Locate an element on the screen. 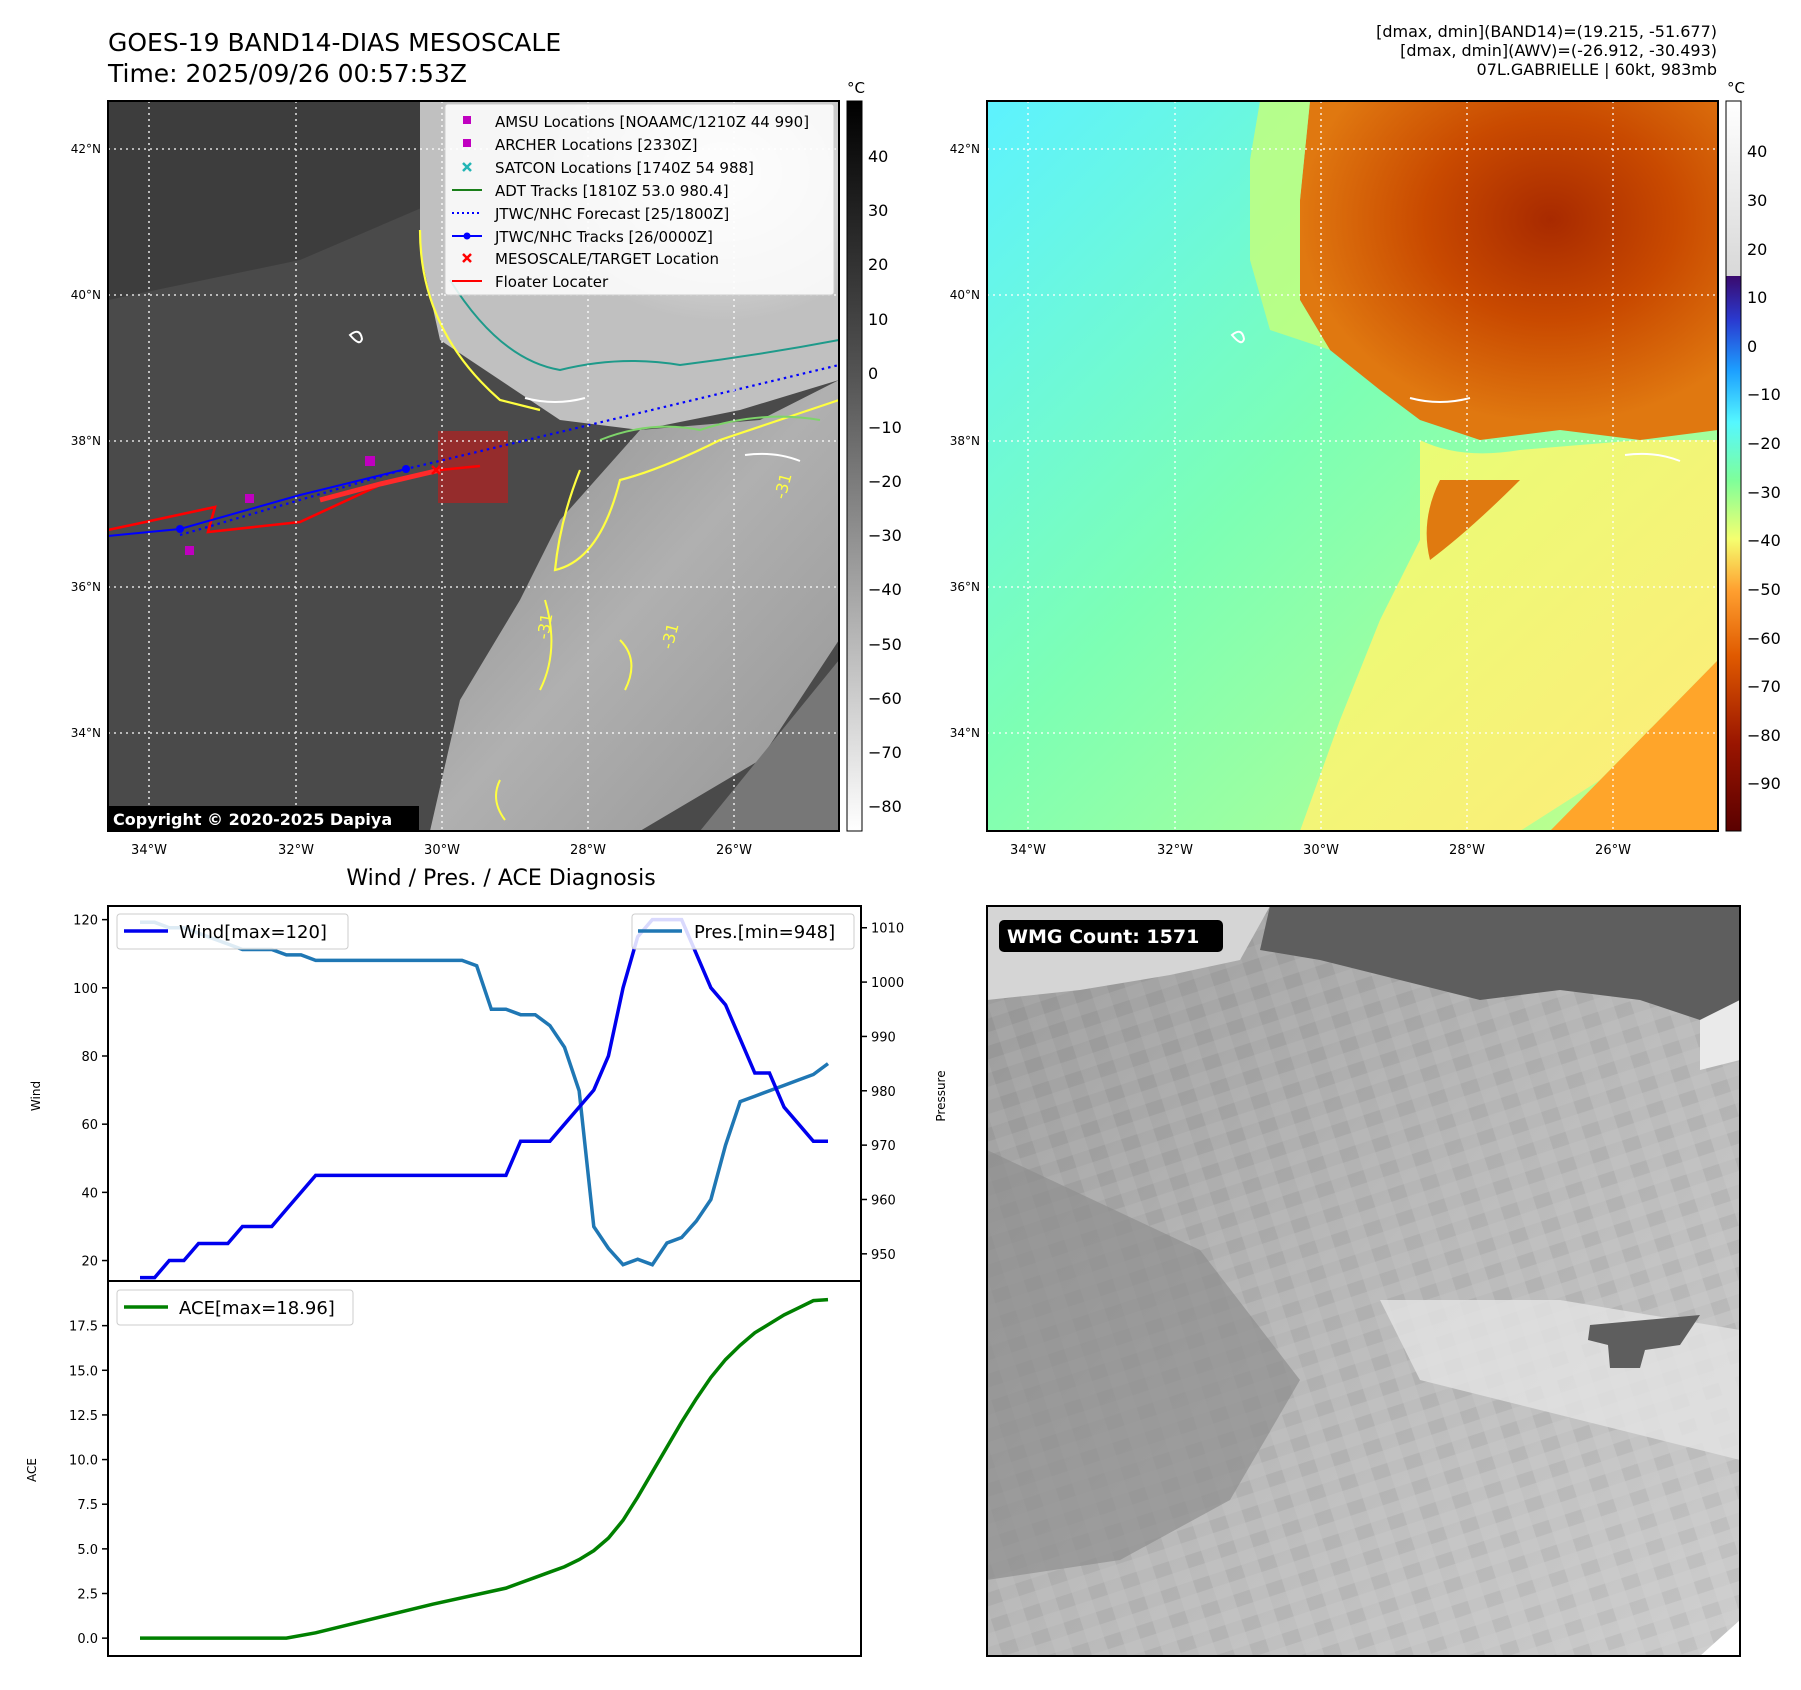  ace-tick-label: 7.5 is located at coordinates (87, 1505).